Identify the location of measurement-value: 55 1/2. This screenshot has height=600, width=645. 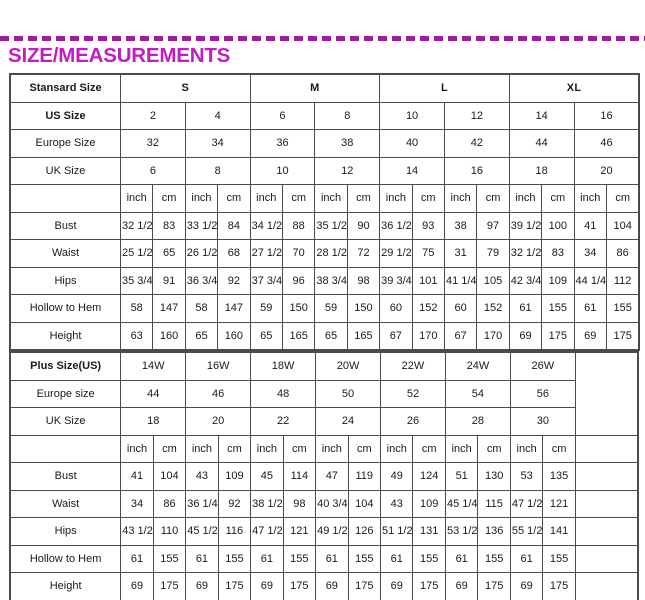
(526, 531).